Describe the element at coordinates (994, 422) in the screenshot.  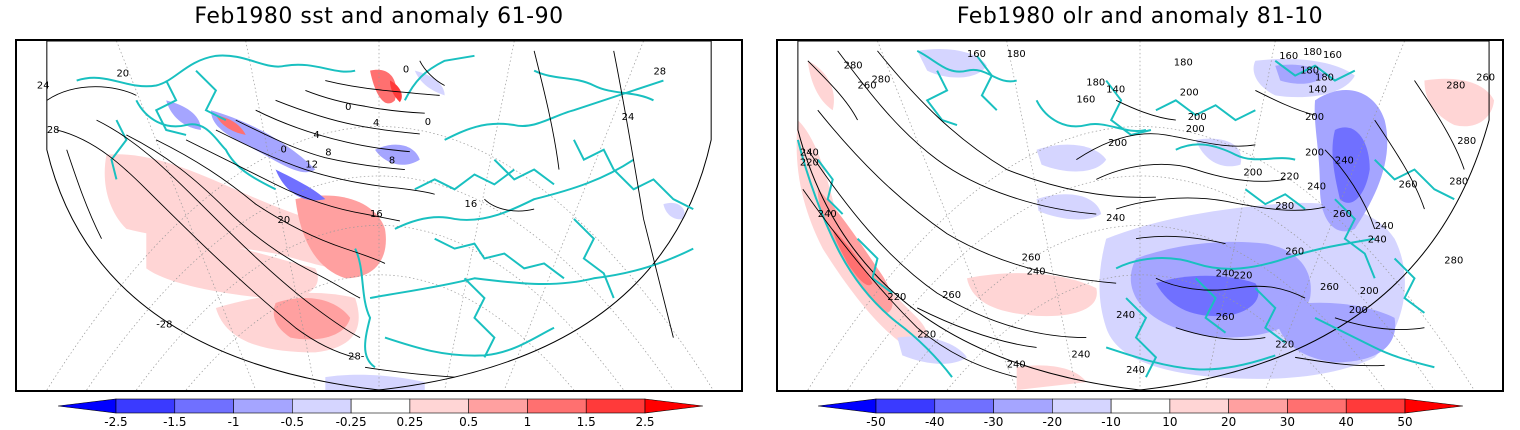
I see `colorbar-label: -30` at that location.